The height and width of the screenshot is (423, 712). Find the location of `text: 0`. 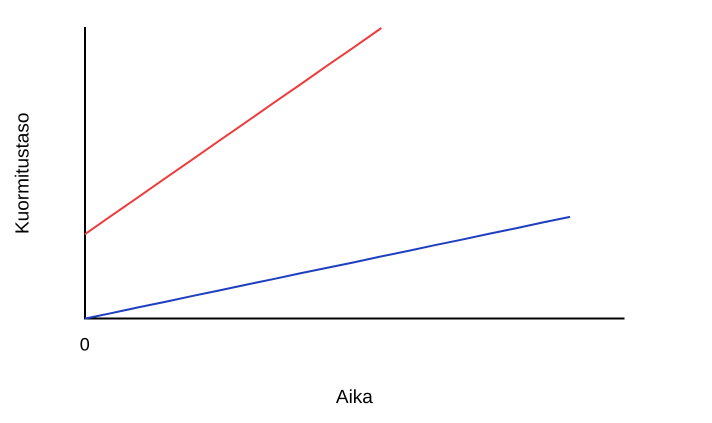

text: 0 is located at coordinates (85, 344).